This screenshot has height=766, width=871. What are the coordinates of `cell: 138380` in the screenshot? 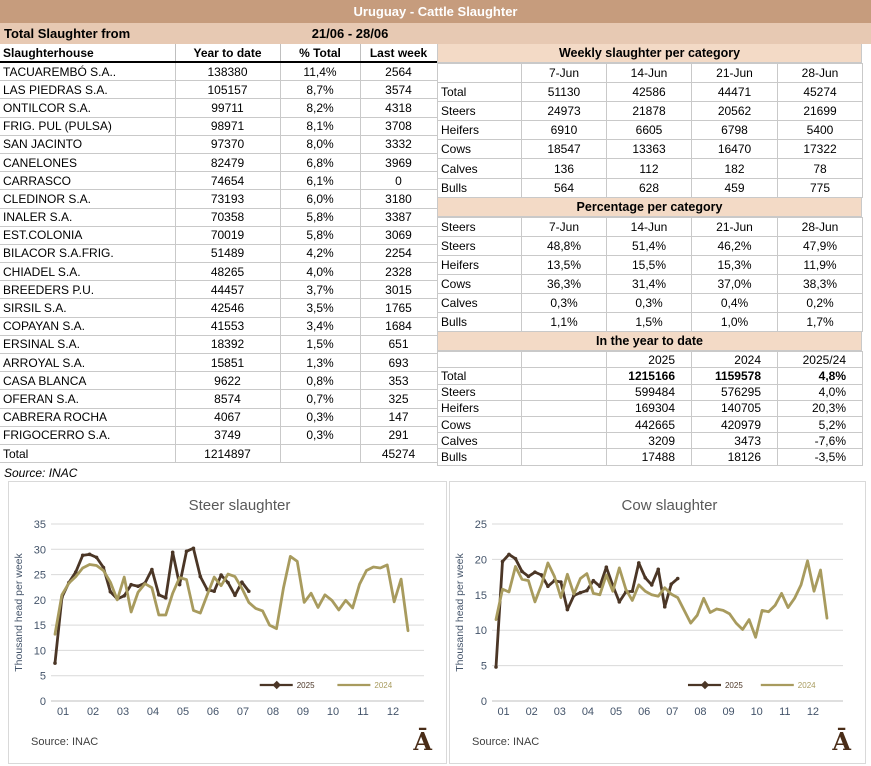 It's located at (227, 71).